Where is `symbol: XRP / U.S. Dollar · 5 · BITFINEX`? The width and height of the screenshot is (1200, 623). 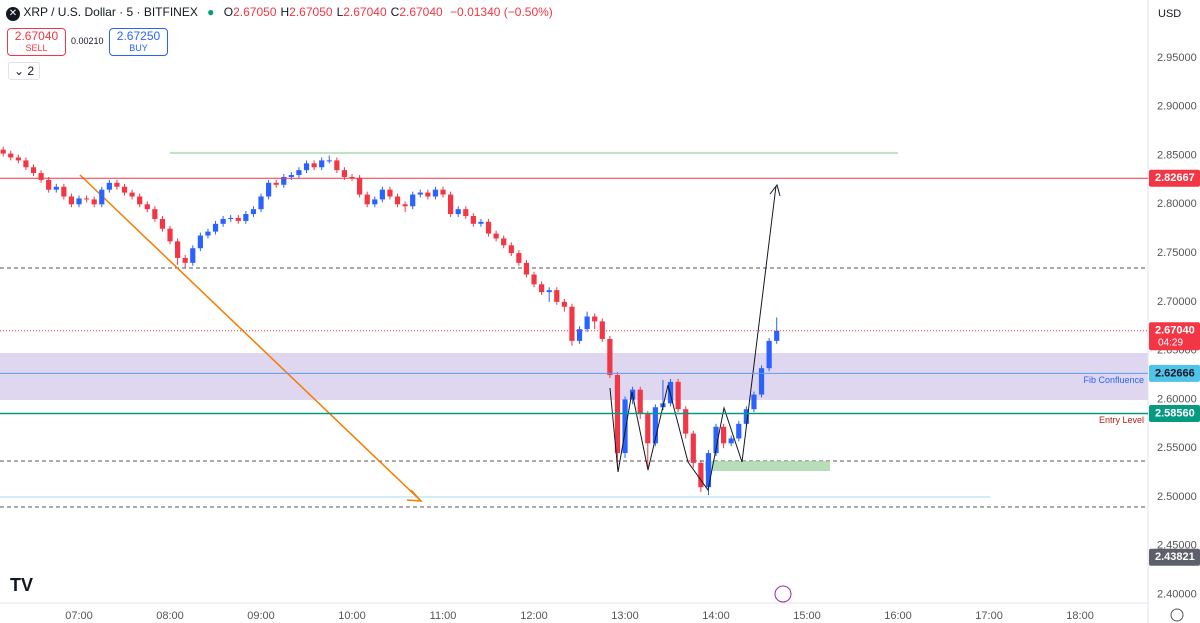 symbol: XRP / U.S. Dollar · 5 · BITFINEX is located at coordinates (110, 12).